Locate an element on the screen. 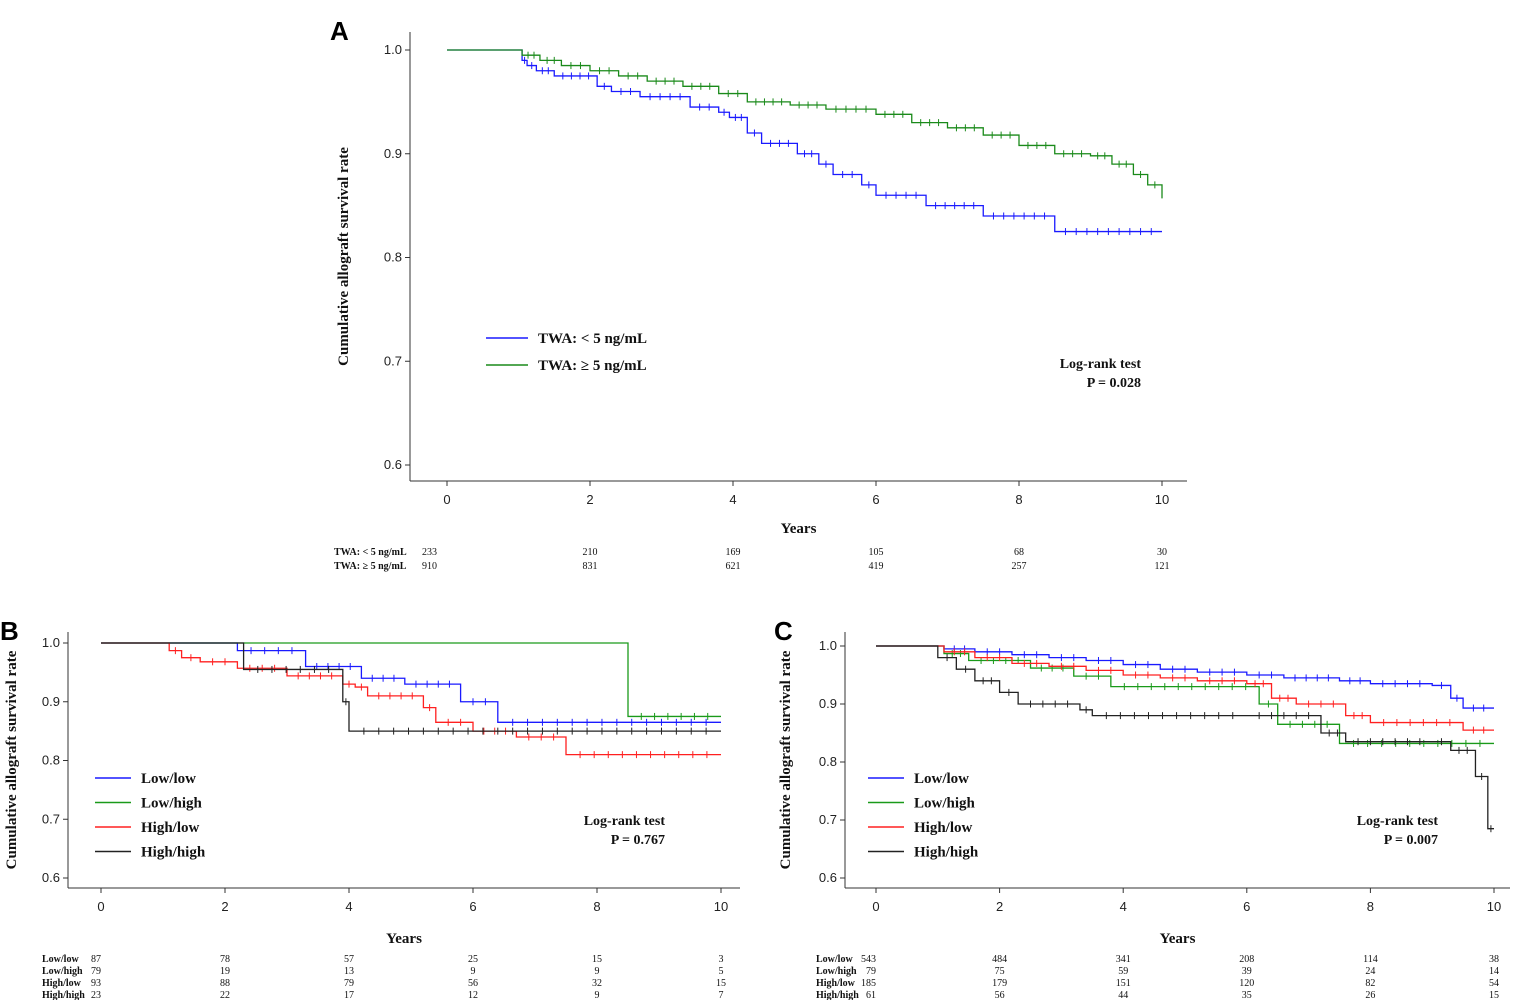  risk-count: 831 is located at coordinates (590, 566).